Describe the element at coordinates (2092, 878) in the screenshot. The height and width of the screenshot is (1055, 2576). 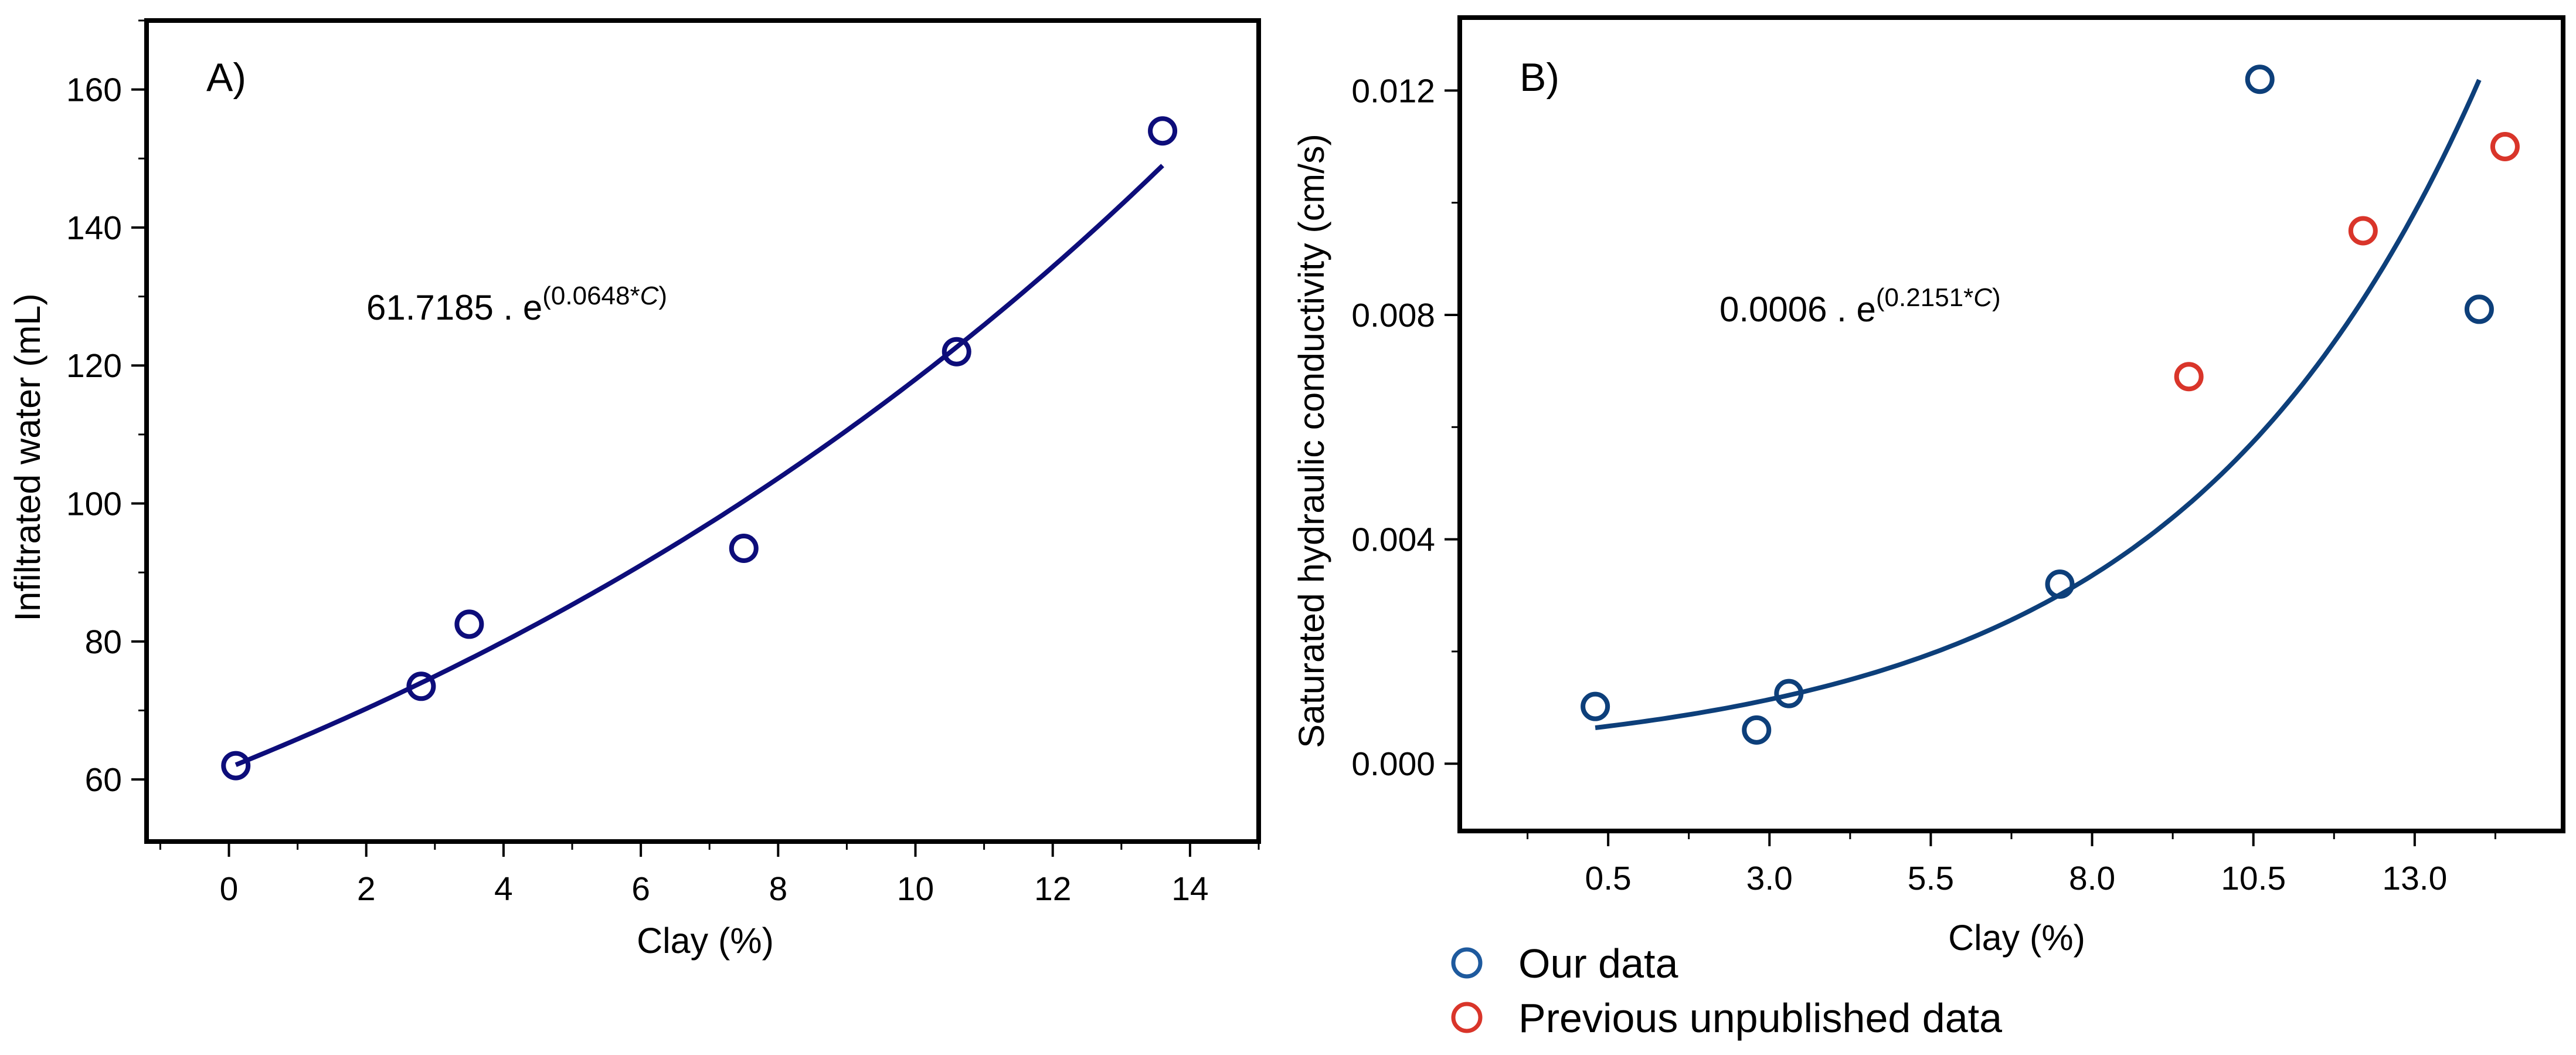
I see `x-tick-label-b: 8.0` at that location.